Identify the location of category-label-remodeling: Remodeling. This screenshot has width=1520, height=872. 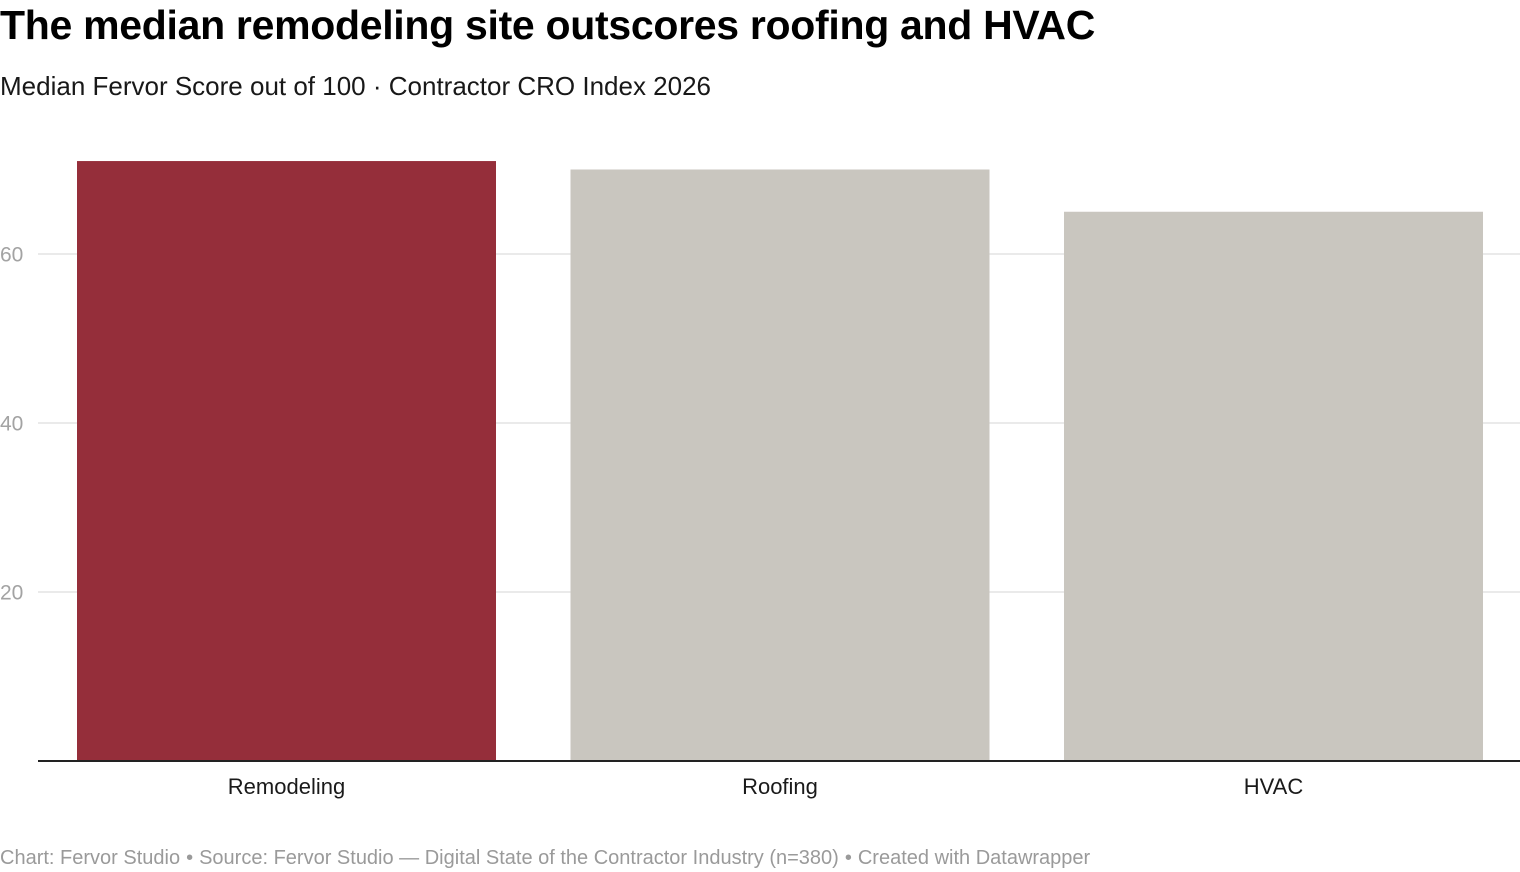
(286, 786).